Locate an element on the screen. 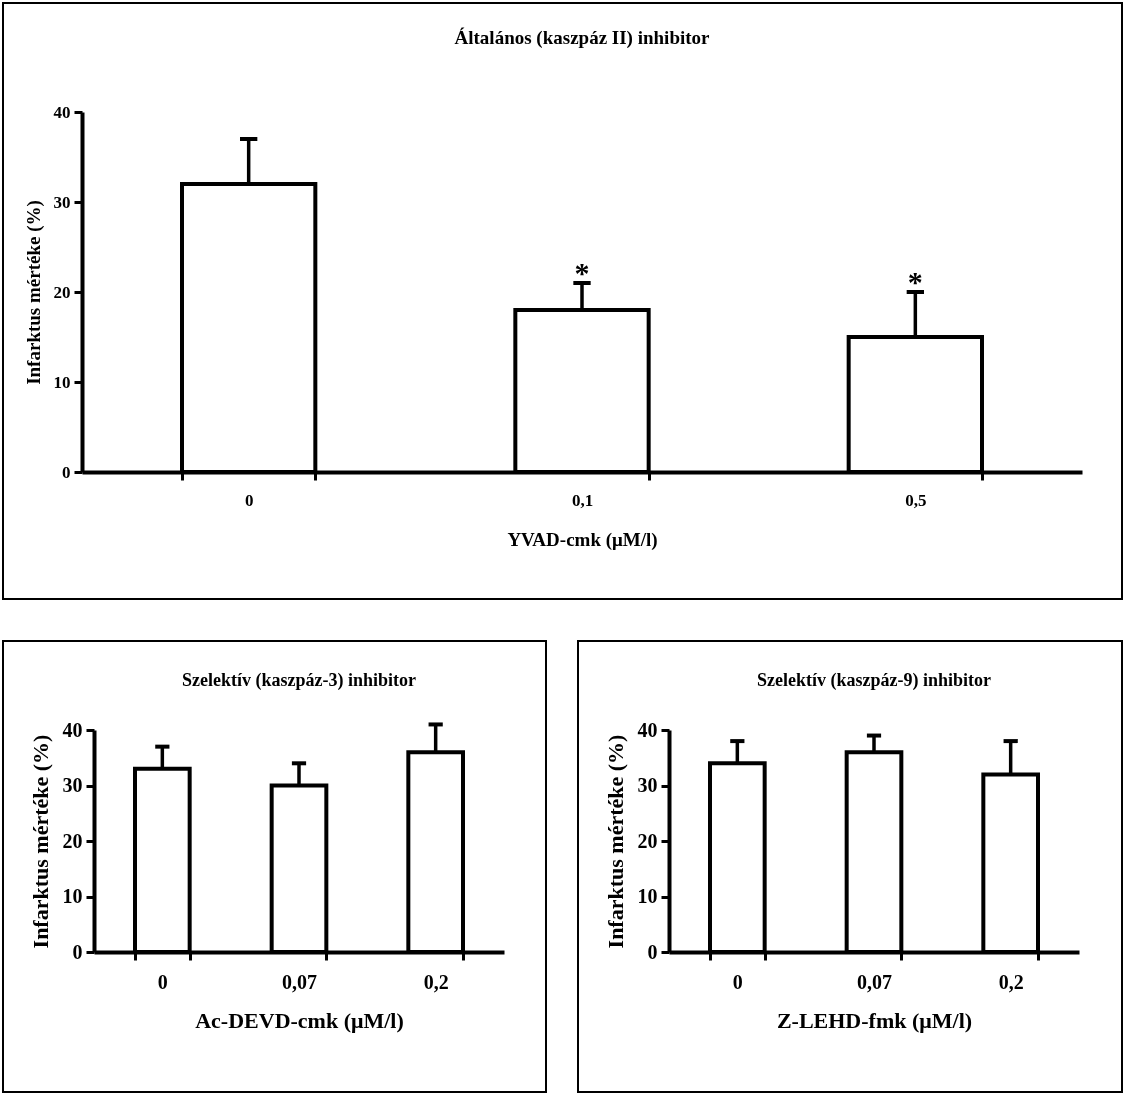 The width and height of the screenshot is (1125, 1095). x-tick-label: 0,5 is located at coordinates (916, 500).